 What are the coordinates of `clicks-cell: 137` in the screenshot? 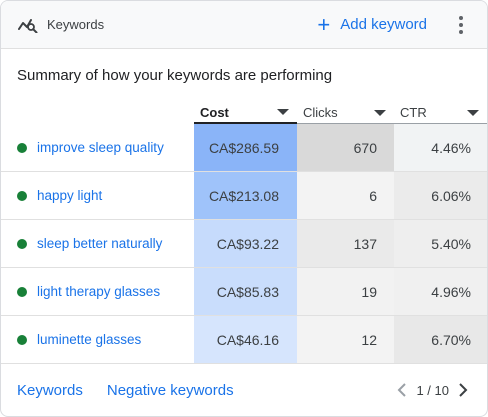 It's located at (345, 243).